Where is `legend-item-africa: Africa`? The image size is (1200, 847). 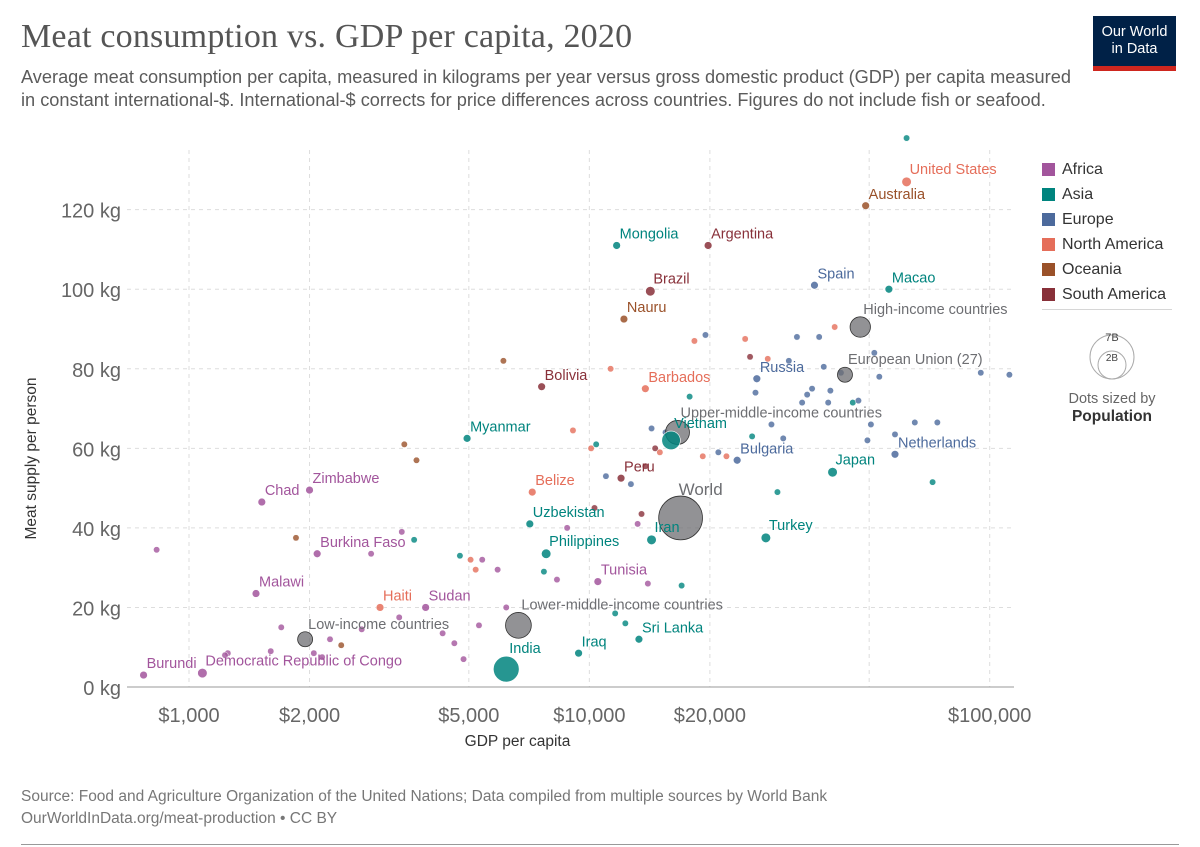 legend-item-africa: Africa is located at coordinates (1104, 169).